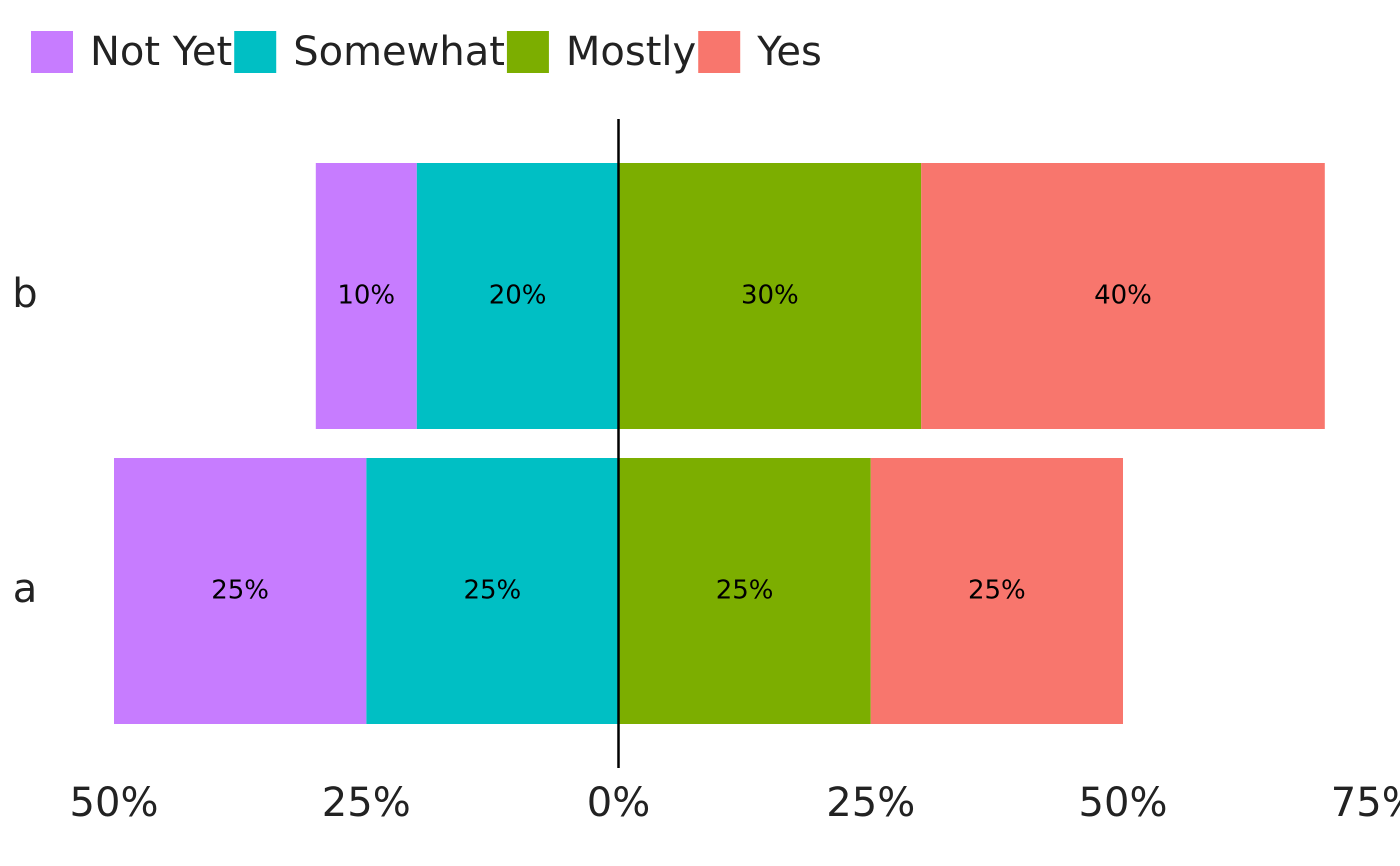 This screenshot has width=1400, height=866. What do you see at coordinates (161, 52) in the screenshot?
I see `legend-label: Not Yet` at bounding box center [161, 52].